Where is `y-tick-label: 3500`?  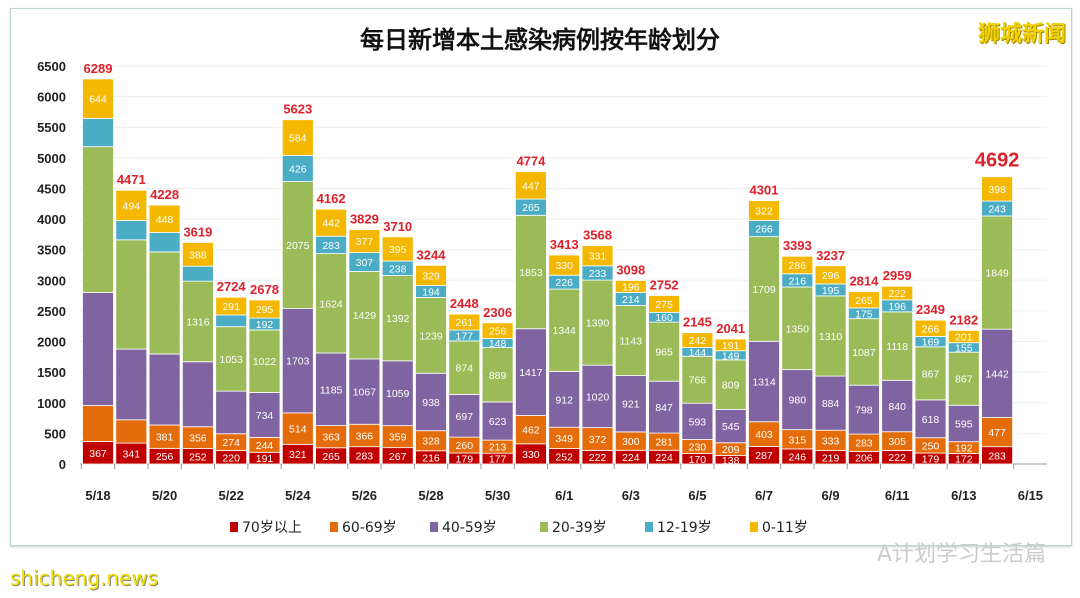 y-tick-label: 3500 is located at coordinates (51, 250).